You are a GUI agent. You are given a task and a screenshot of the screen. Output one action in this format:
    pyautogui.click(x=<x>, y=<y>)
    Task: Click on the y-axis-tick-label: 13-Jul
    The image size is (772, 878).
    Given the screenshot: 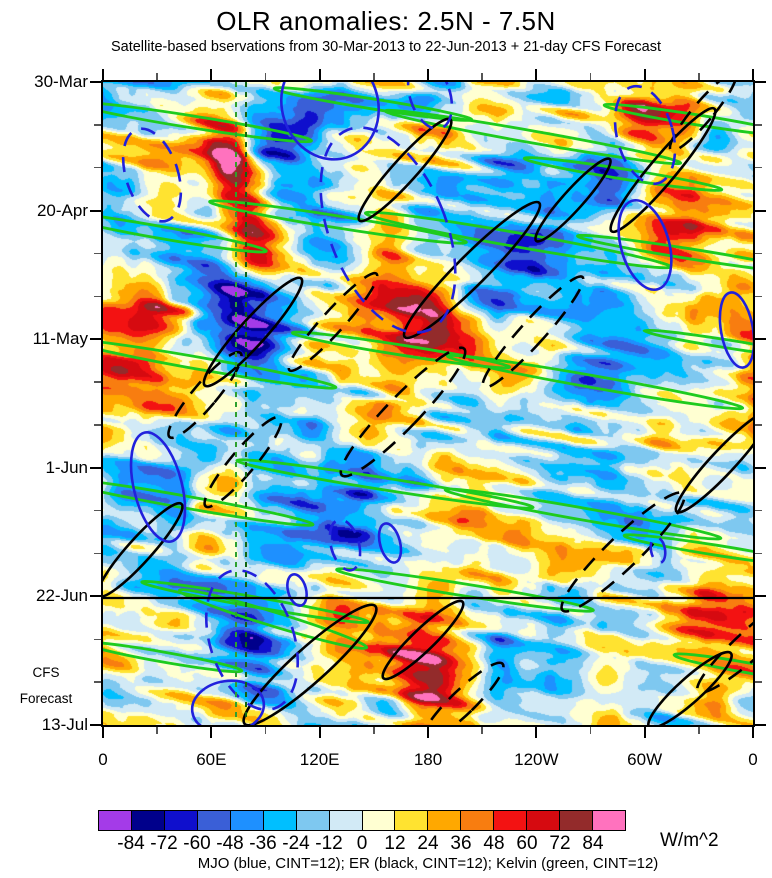 What is the action you would take?
    pyautogui.click(x=64, y=724)
    